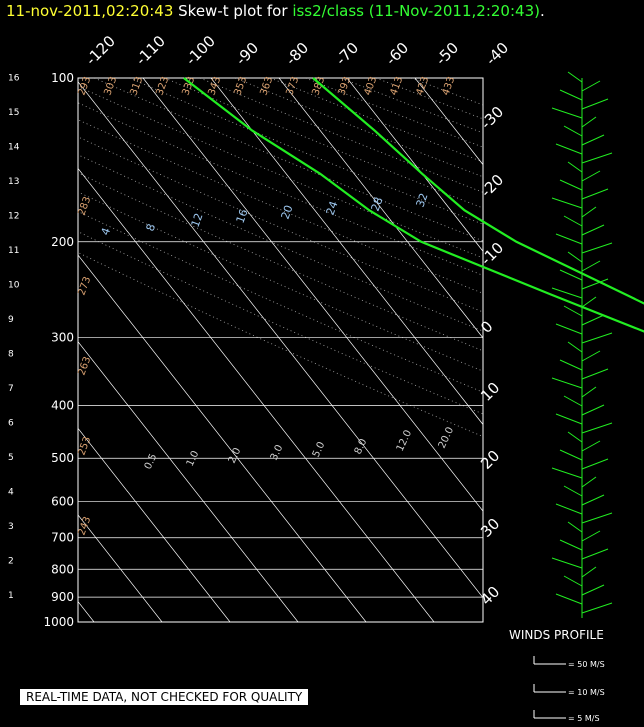 The height and width of the screenshot is (727, 644). What do you see at coordinates (11, 458) in the screenshot?
I see `height-km-label: 5` at bounding box center [11, 458].